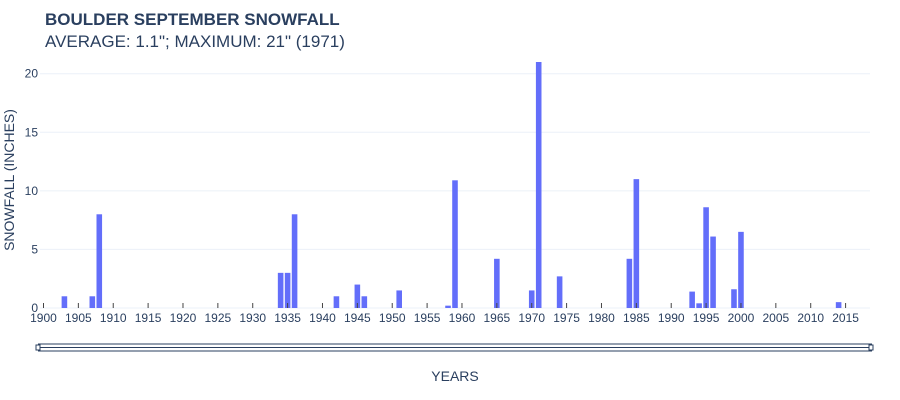  I want to click on x-tick-label: 1920, so click(183, 318).